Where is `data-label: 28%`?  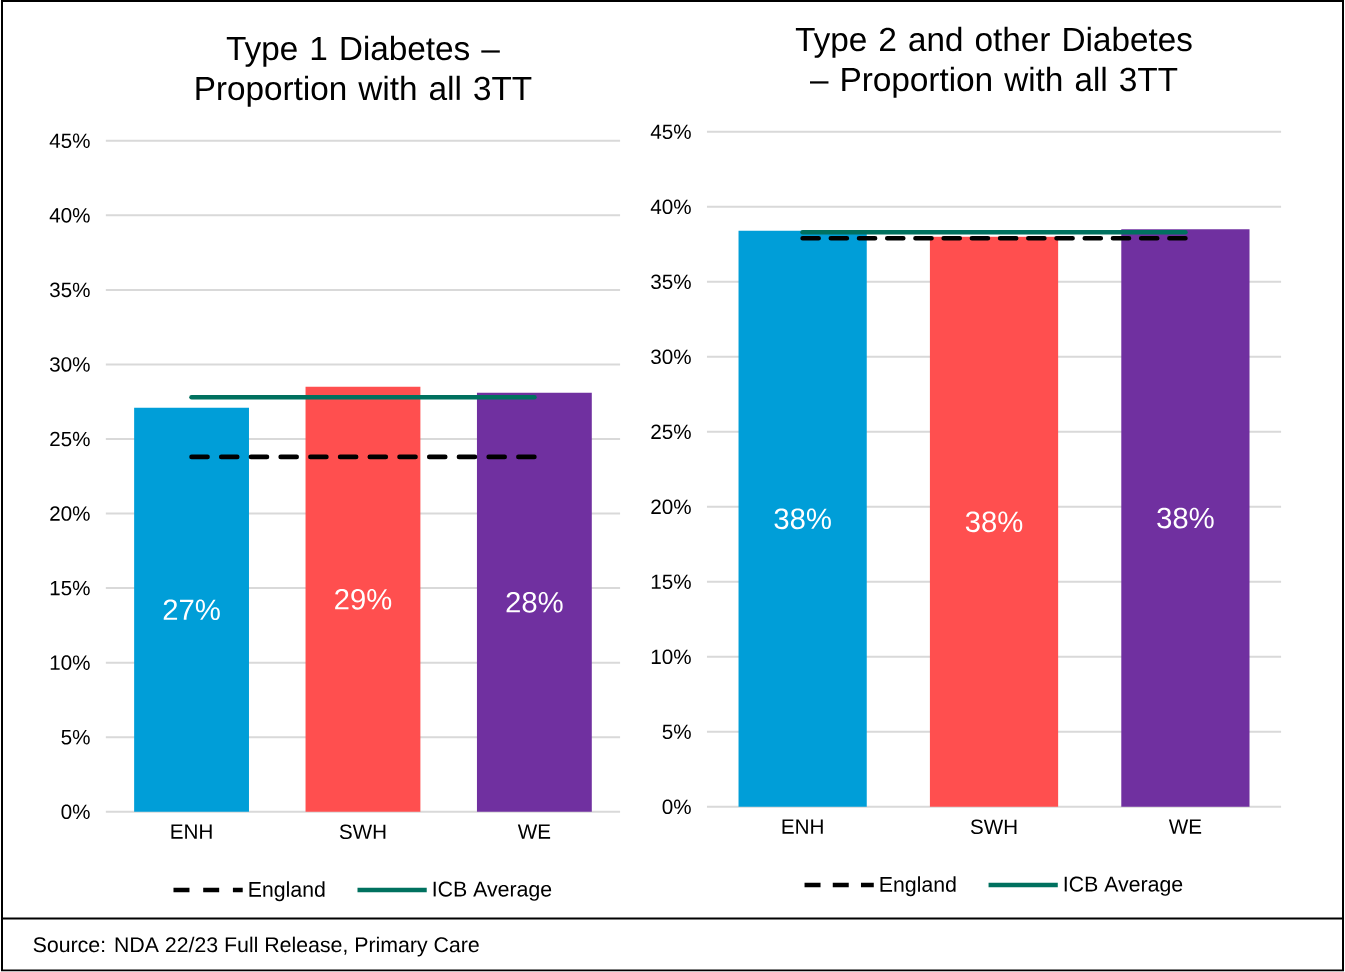 data-label: 28% is located at coordinates (534, 602).